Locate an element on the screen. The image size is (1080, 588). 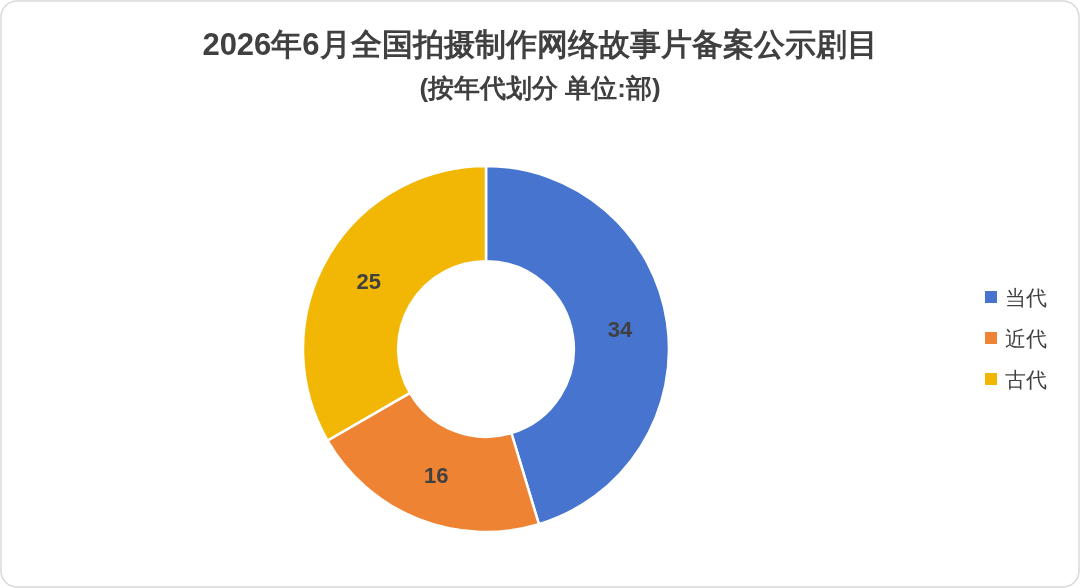
chart-title: 2026年6月全国拍摄制作网络故事片备案公示剧目 is located at coordinates (540, 44).